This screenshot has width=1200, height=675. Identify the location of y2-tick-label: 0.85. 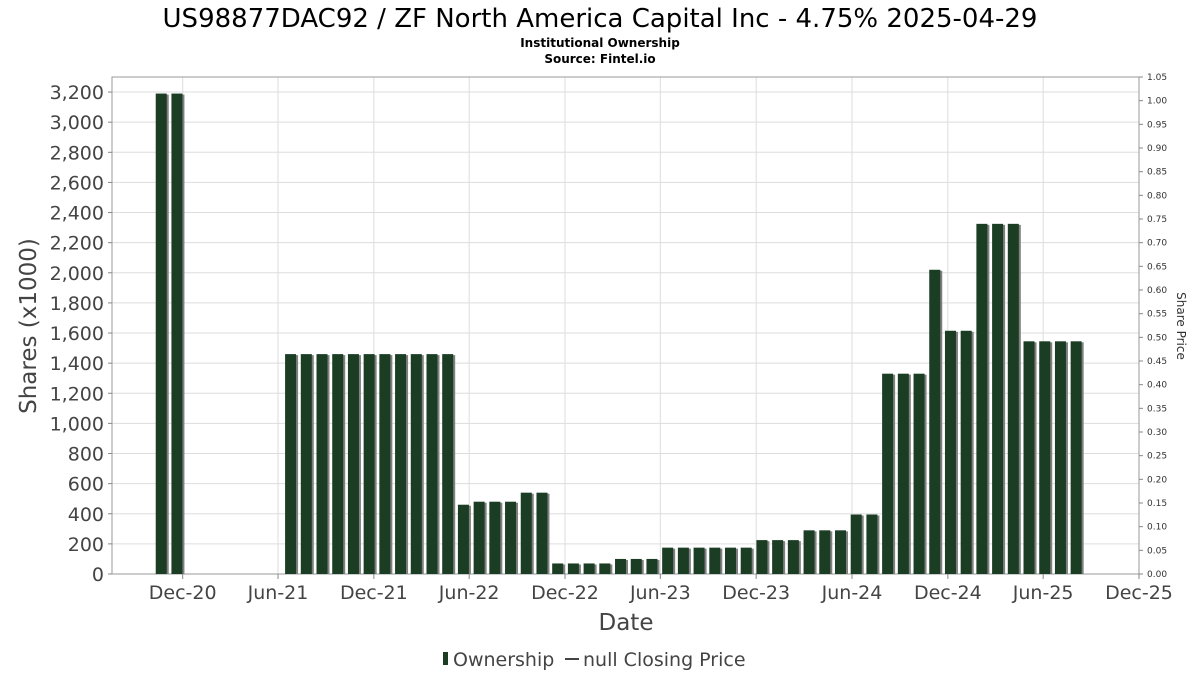
(1157, 173).